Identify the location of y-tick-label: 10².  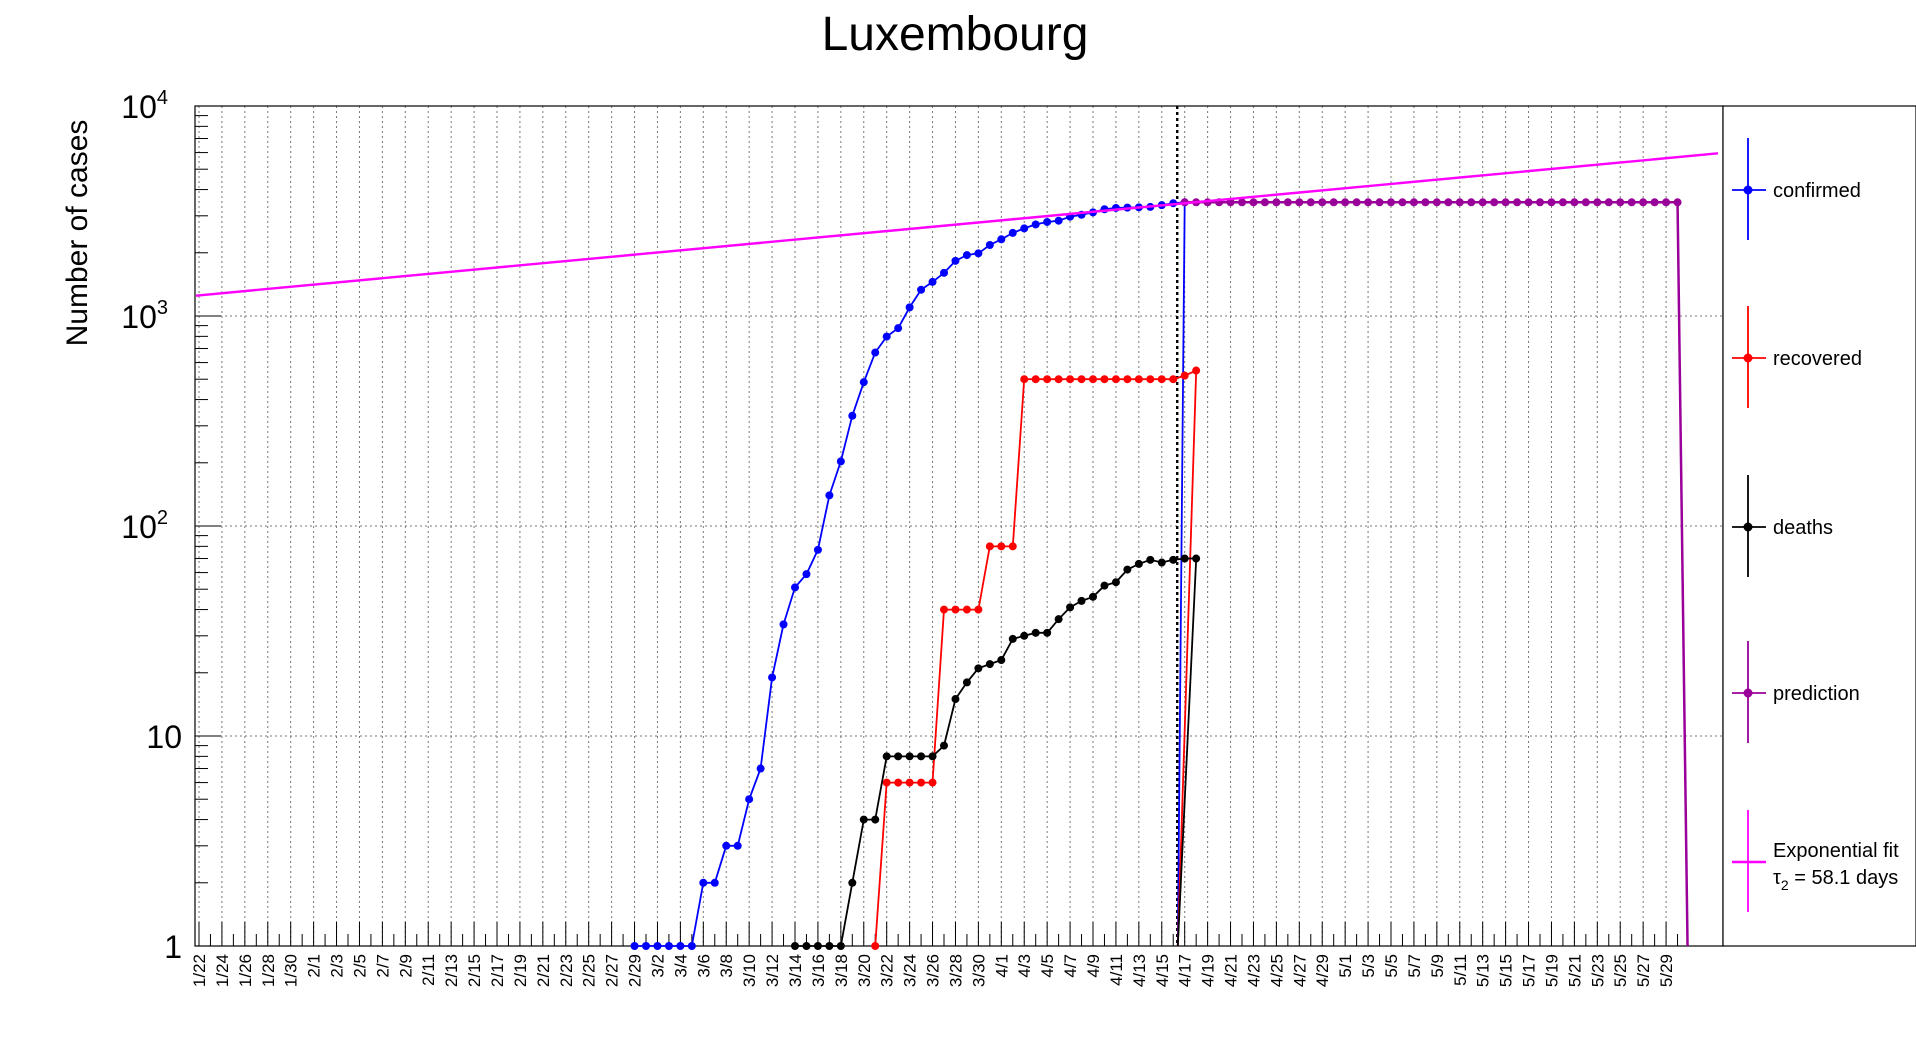
(144, 526).